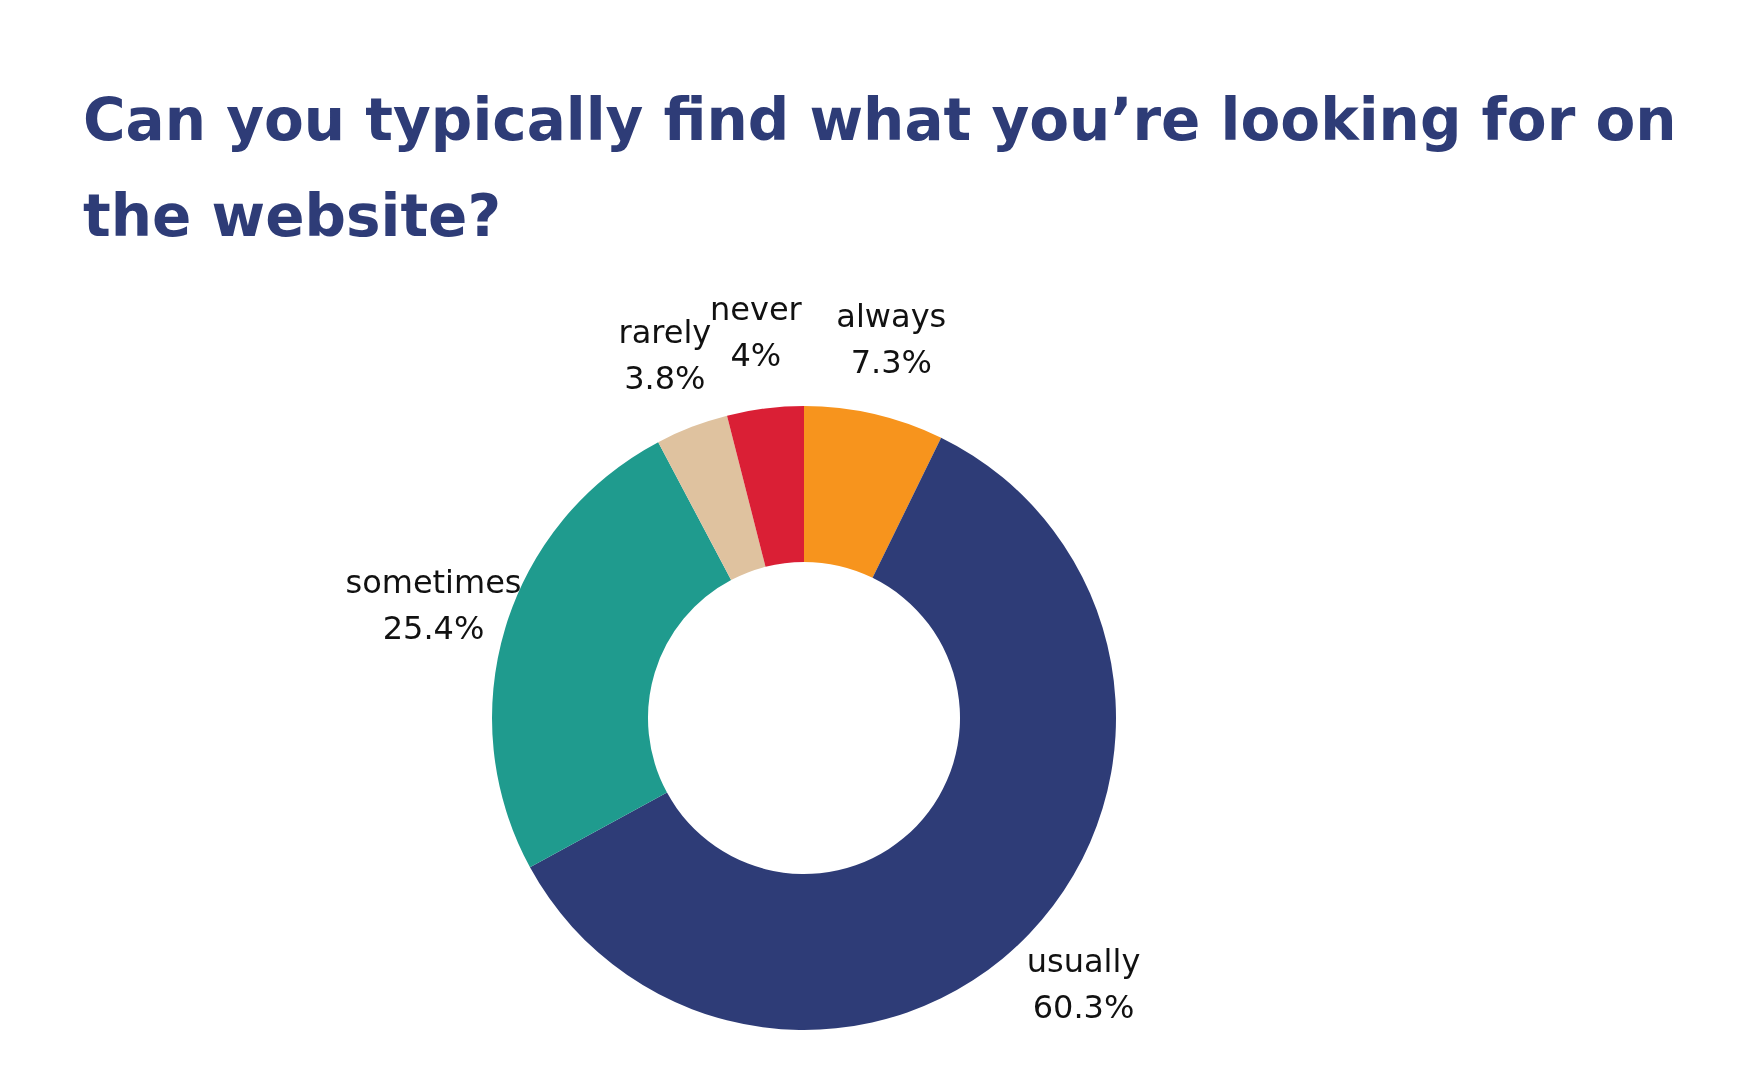  What do you see at coordinates (1083, 1006) in the screenshot?
I see `data-label: 60.3%` at bounding box center [1083, 1006].